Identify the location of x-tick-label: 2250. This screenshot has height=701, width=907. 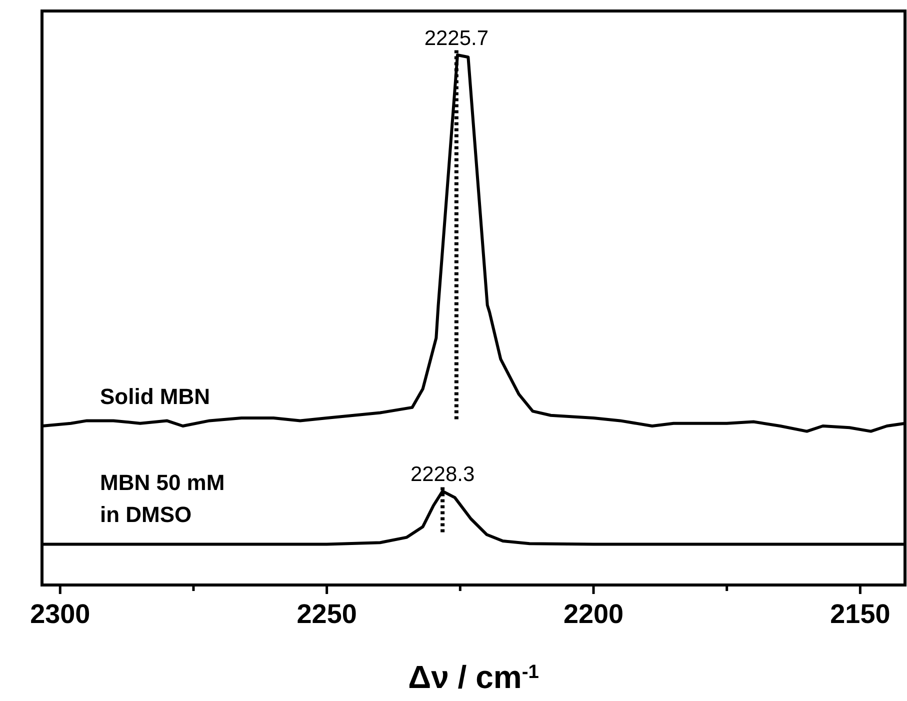
(326, 614).